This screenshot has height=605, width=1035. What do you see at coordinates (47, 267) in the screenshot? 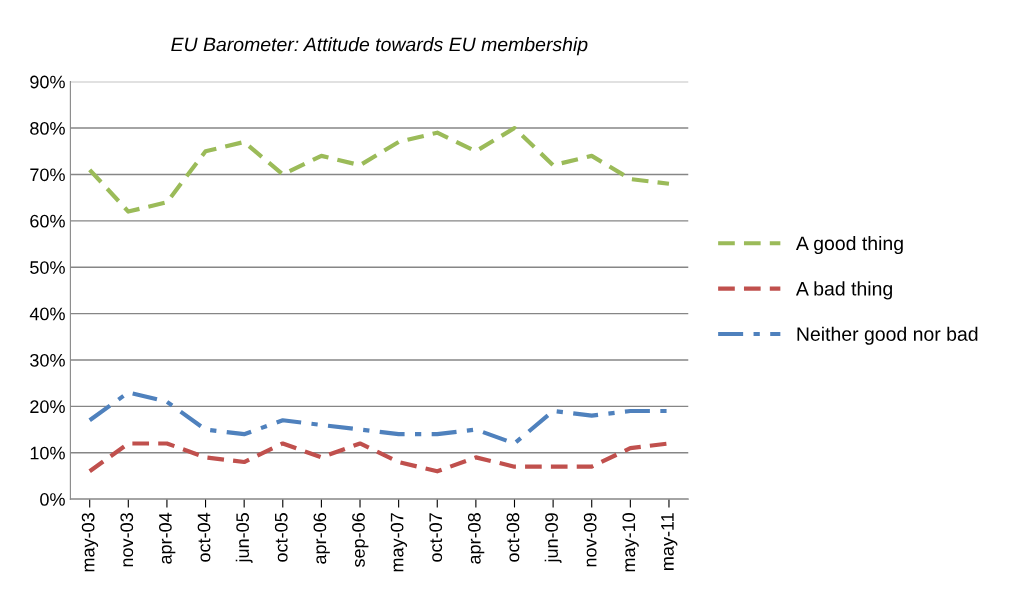
I see `y-tick-label: 50%` at bounding box center [47, 267].